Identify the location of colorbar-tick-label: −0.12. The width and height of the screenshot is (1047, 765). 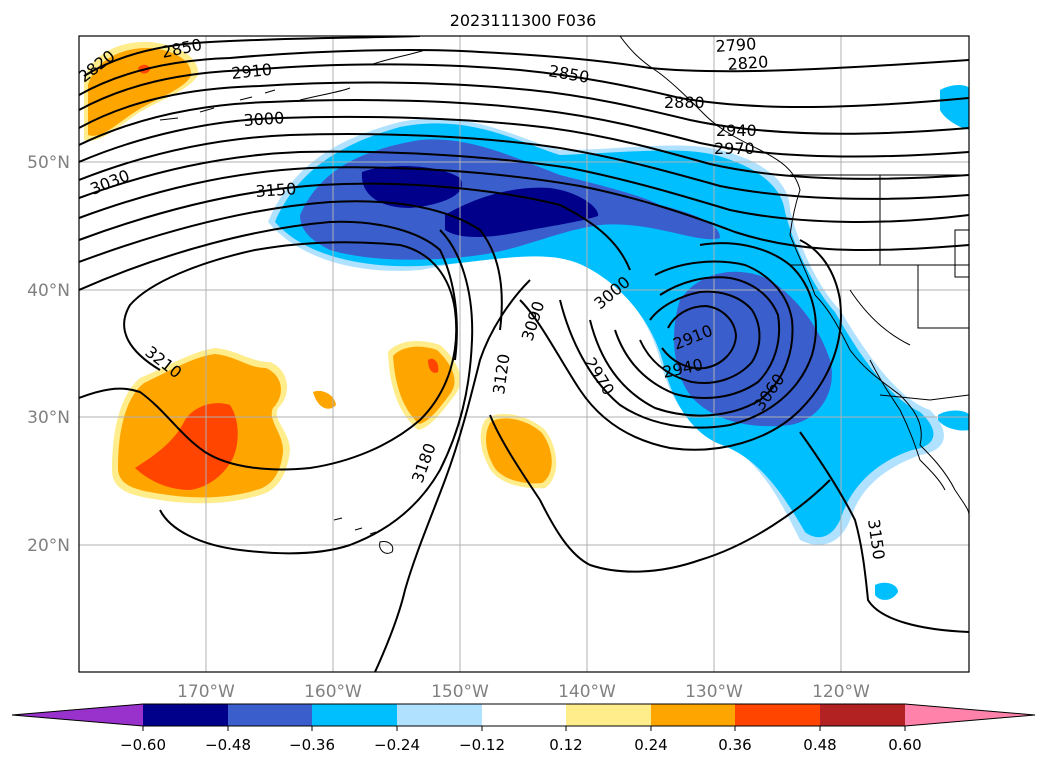
(482, 745).